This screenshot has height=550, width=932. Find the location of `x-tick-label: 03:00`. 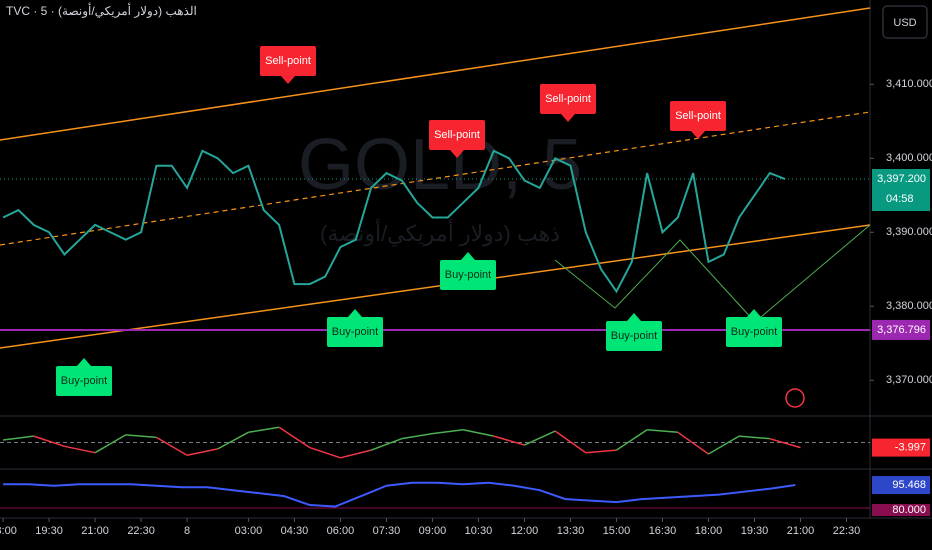

x-tick-label: 03:00 is located at coordinates (249, 531).